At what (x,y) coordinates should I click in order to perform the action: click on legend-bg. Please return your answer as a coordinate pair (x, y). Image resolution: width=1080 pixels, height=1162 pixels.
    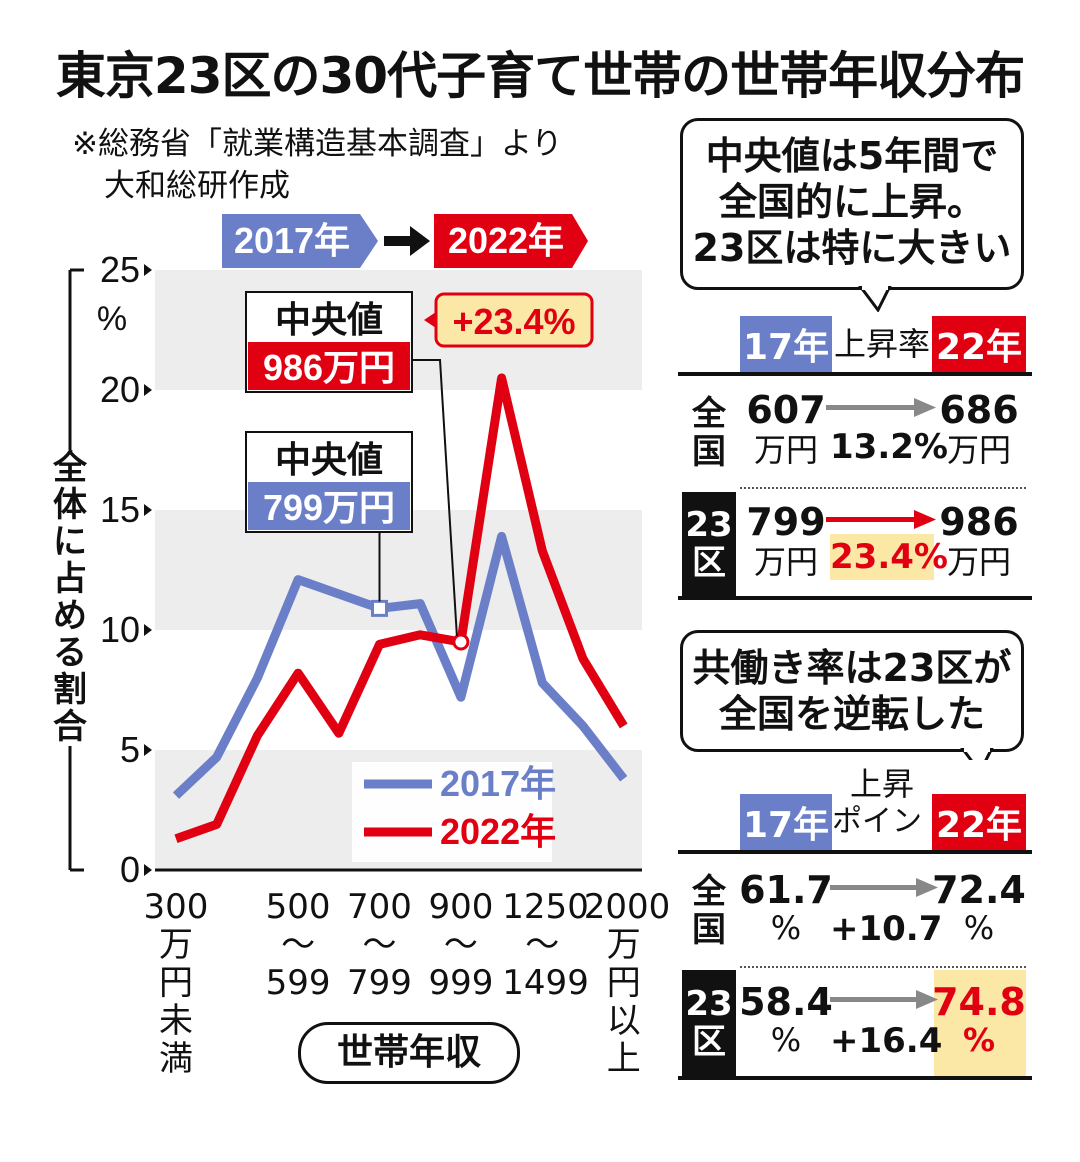
    Looking at the image, I should click on (452, 812).